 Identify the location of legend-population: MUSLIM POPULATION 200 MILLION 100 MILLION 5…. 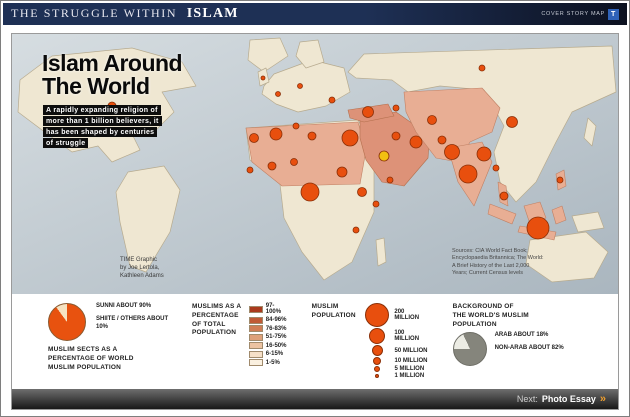
(371, 346).